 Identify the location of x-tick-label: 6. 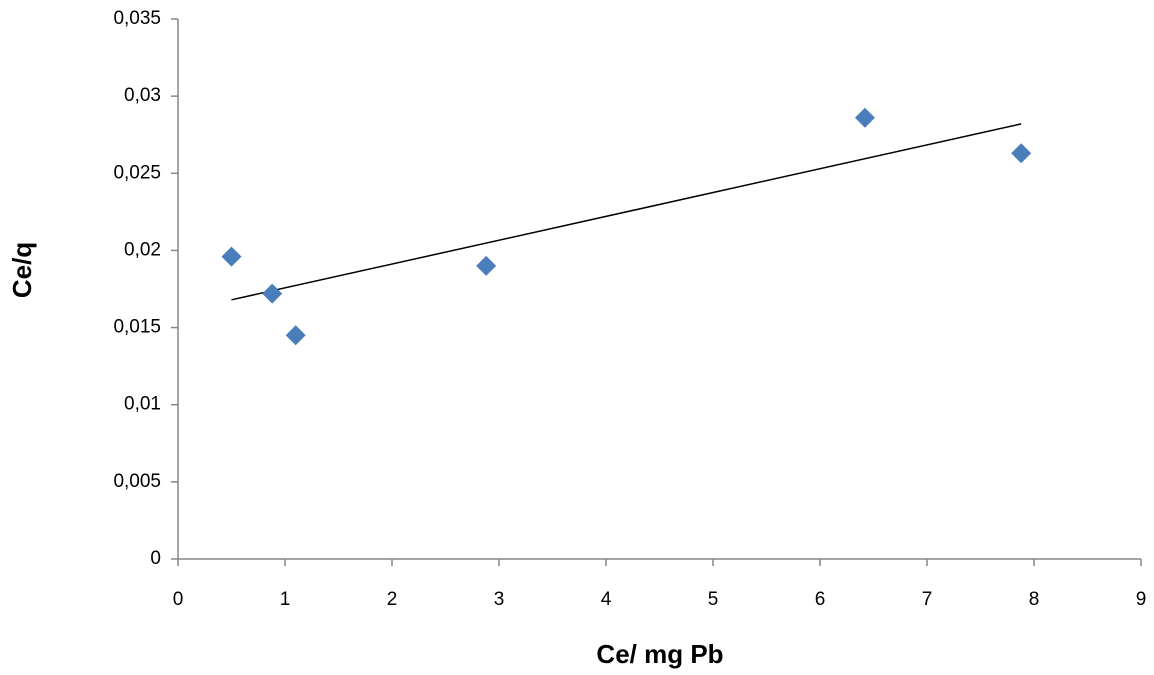
(820, 599).